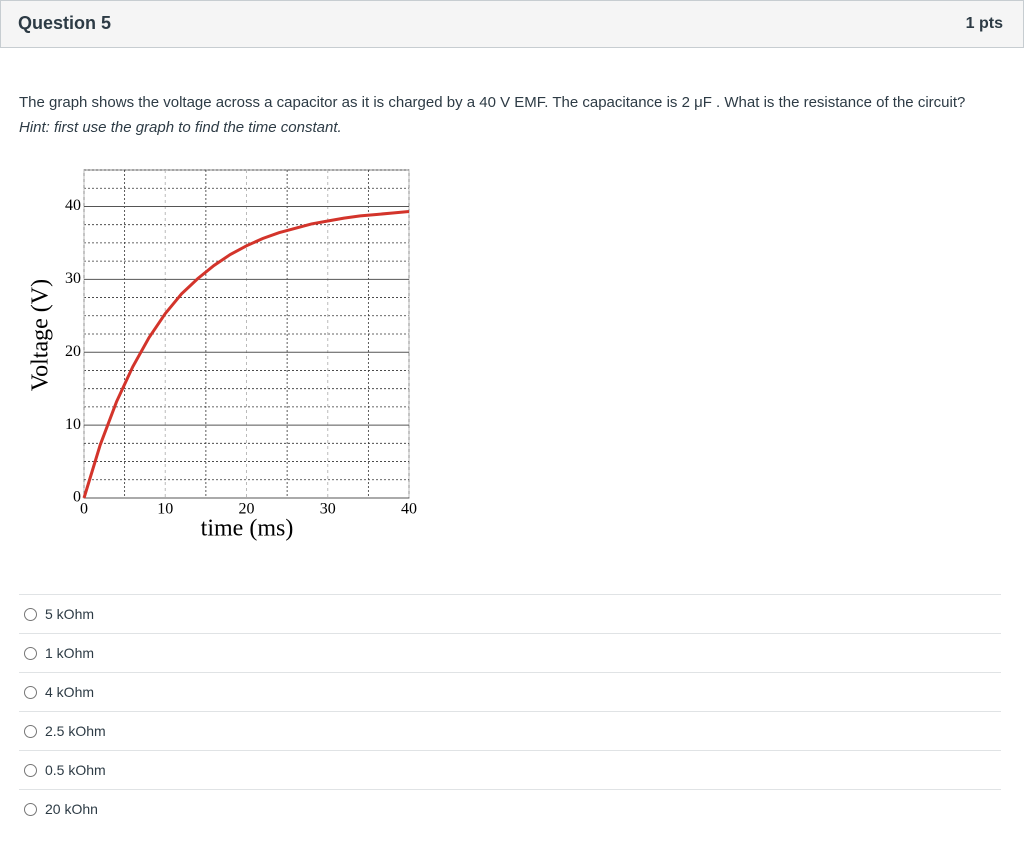 The width and height of the screenshot is (1024, 847). I want to click on x-tick-label: 20, so click(247, 509).